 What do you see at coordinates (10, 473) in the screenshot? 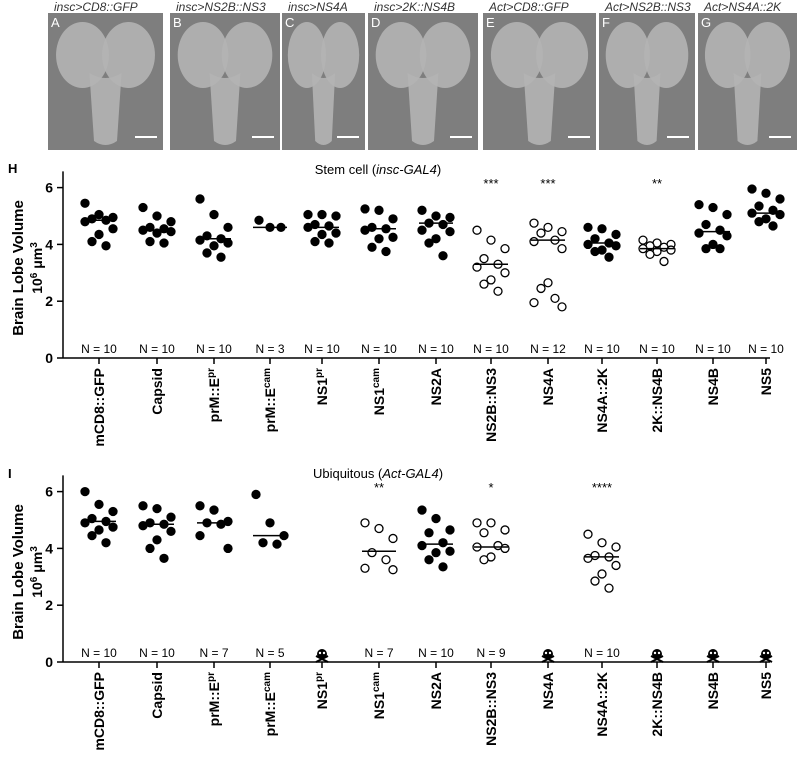
I see `panel-letter-i: I` at bounding box center [10, 473].